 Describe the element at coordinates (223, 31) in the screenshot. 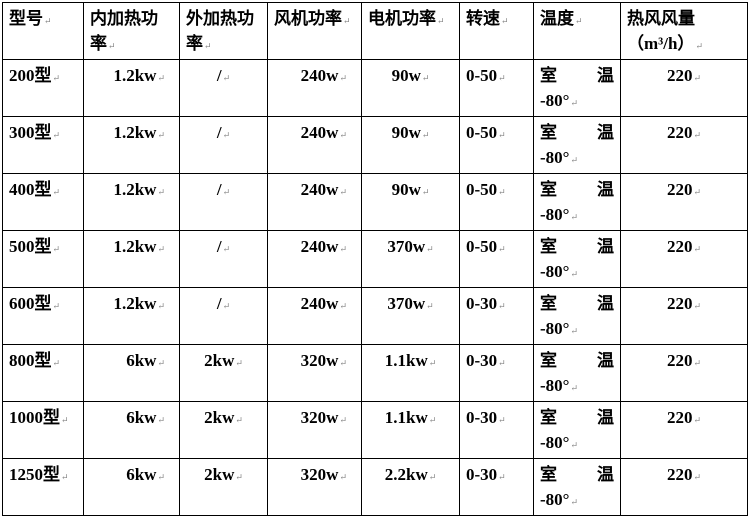

I see `header-cell: 外加热功率` at that location.